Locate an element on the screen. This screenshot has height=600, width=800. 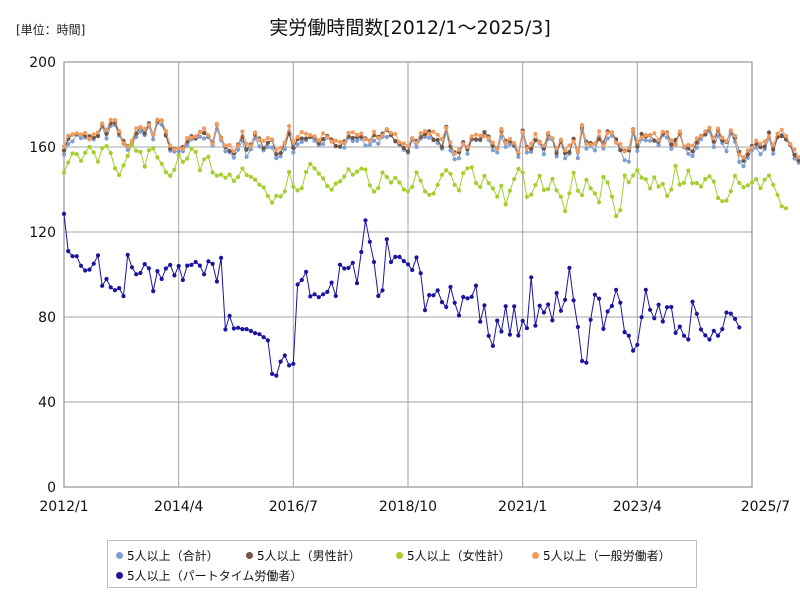
y-tick-label: 200 is located at coordinates (42, 63).